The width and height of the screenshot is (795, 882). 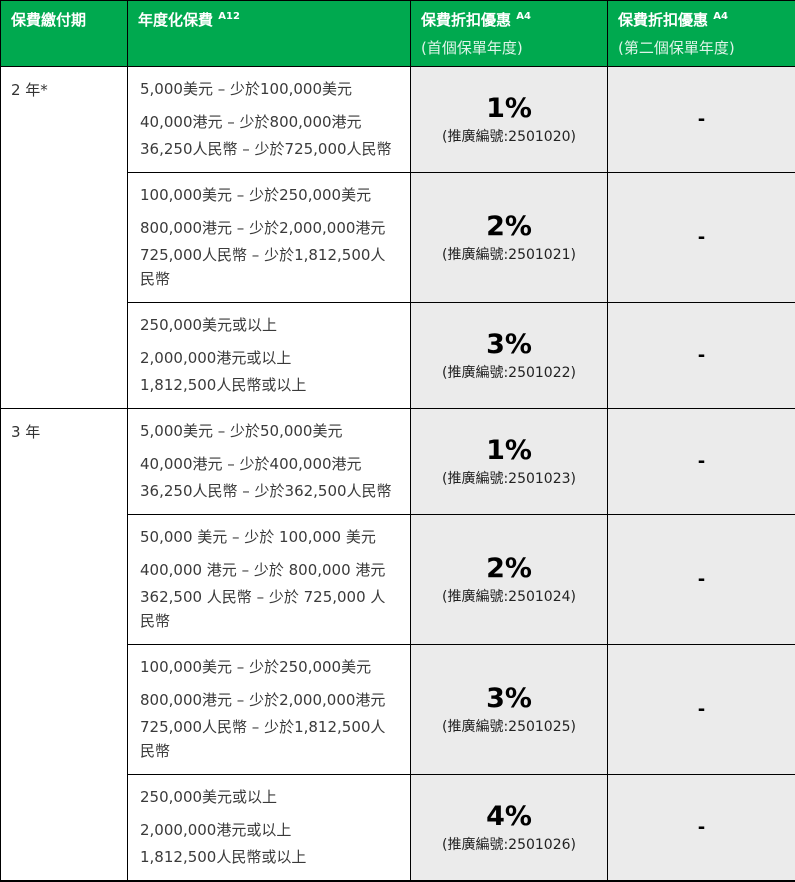 What do you see at coordinates (270, 609) in the screenshot?
I see `tier-line-rmb: 362,500 人民幣 – 少於 725,000 人民幣` at bounding box center [270, 609].